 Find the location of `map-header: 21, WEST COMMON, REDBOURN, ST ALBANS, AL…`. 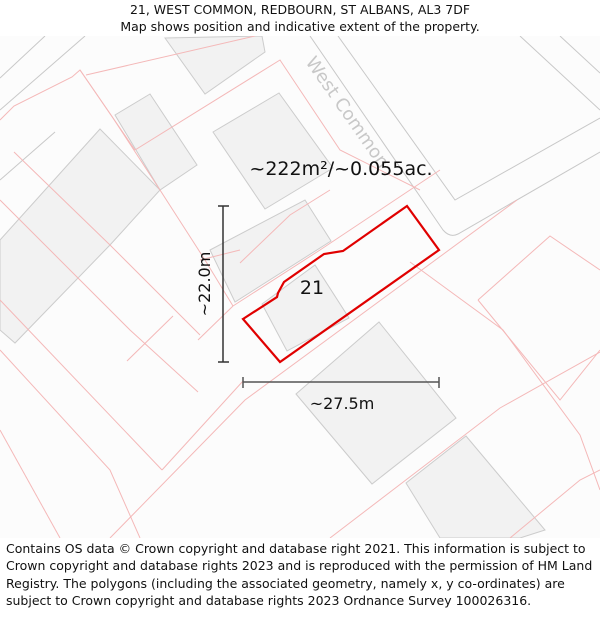

map-header: 21, WEST COMMON, REDBOURN, ST ALBANS, AL… is located at coordinates (300, 18).